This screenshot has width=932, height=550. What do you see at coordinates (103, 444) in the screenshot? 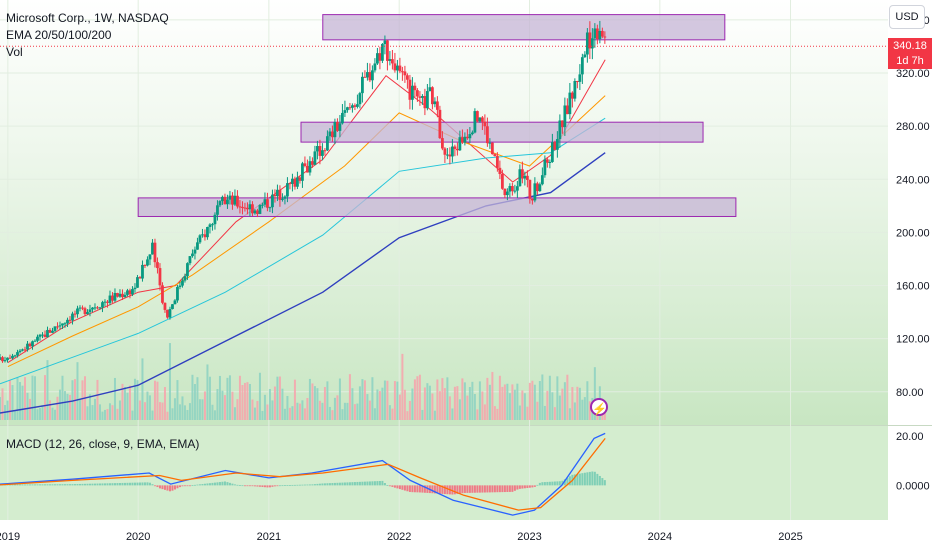
I see `macd-legend: MACD (12, 26, close, 9, EMA, EMA)` at bounding box center [103, 444].